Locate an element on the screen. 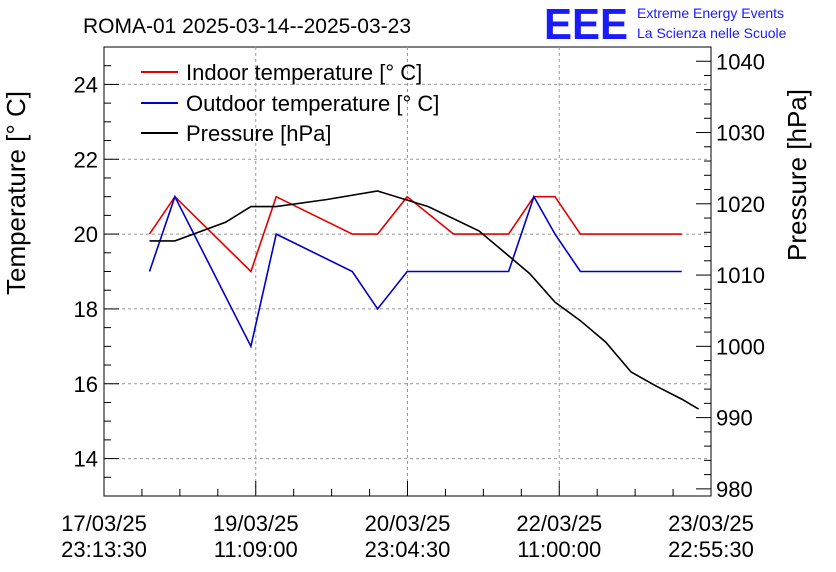 Image resolution: width=836 pixels, height=572 pixels. y-left-tick-label: 18 is located at coordinates (86, 309).